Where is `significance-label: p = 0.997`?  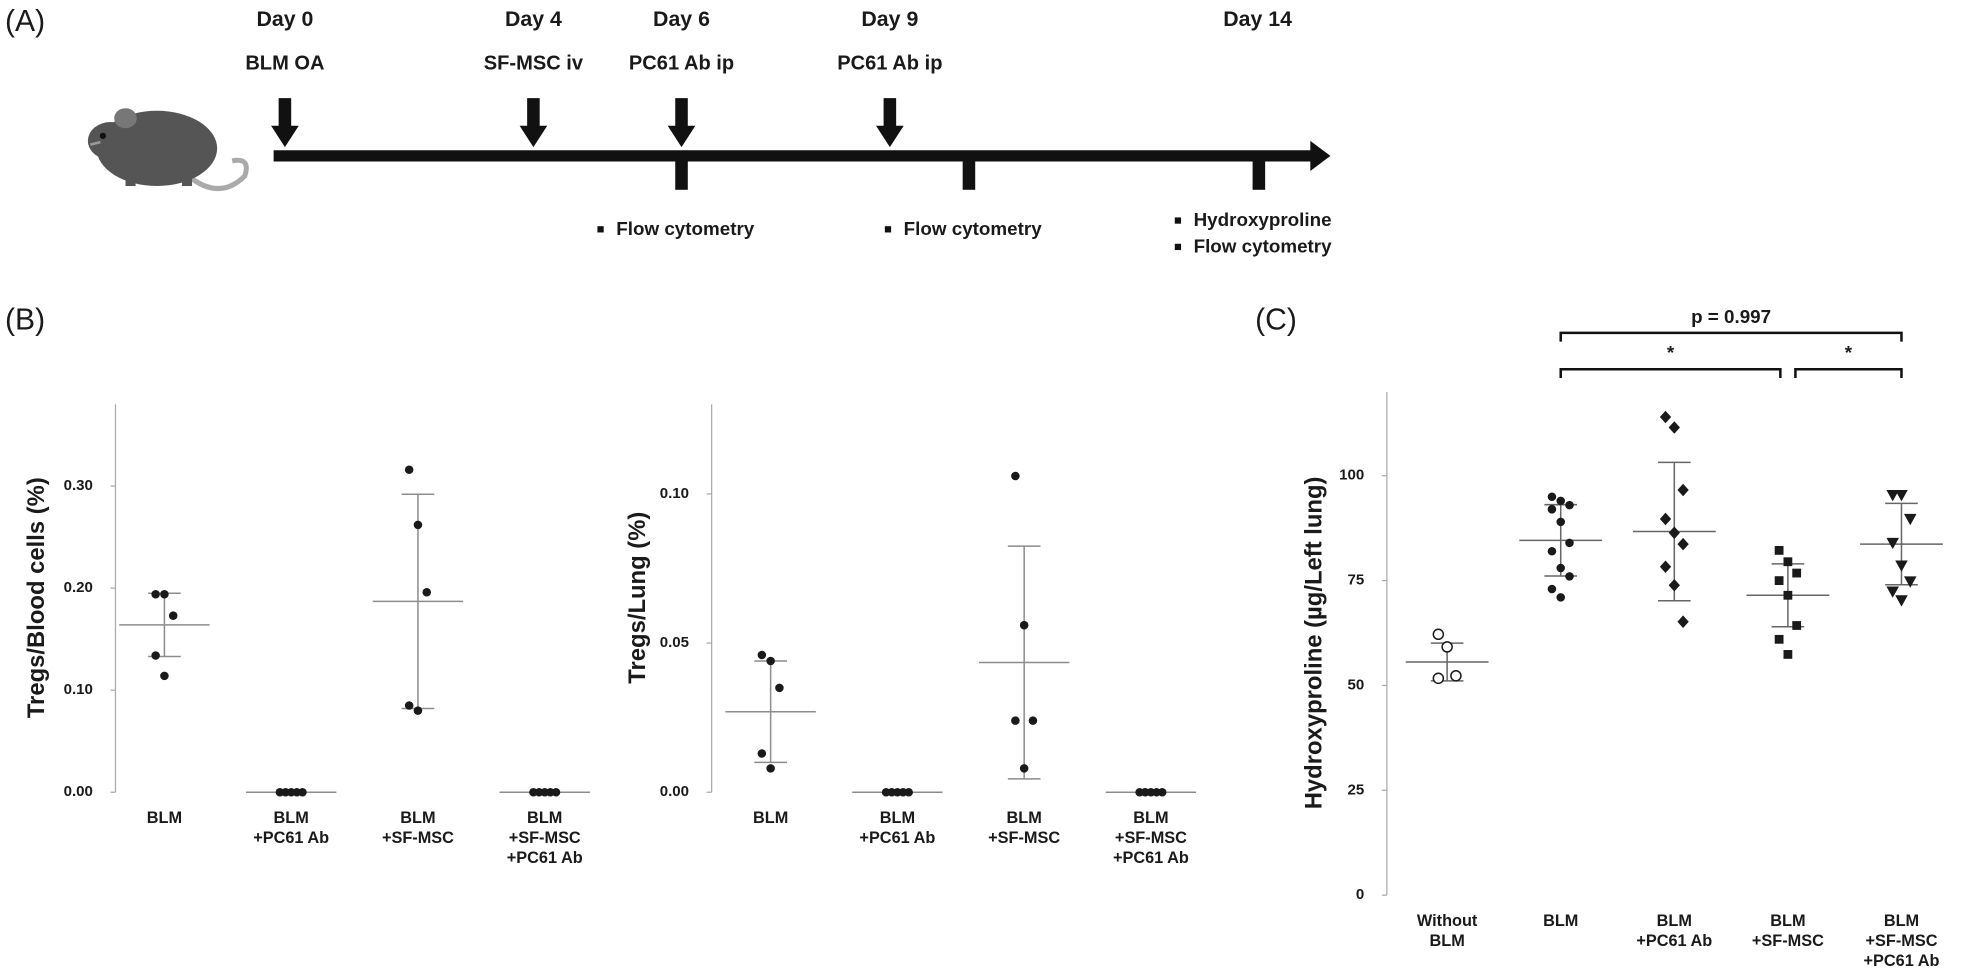
significance-label: p = 0.997 is located at coordinates (1731, 316).